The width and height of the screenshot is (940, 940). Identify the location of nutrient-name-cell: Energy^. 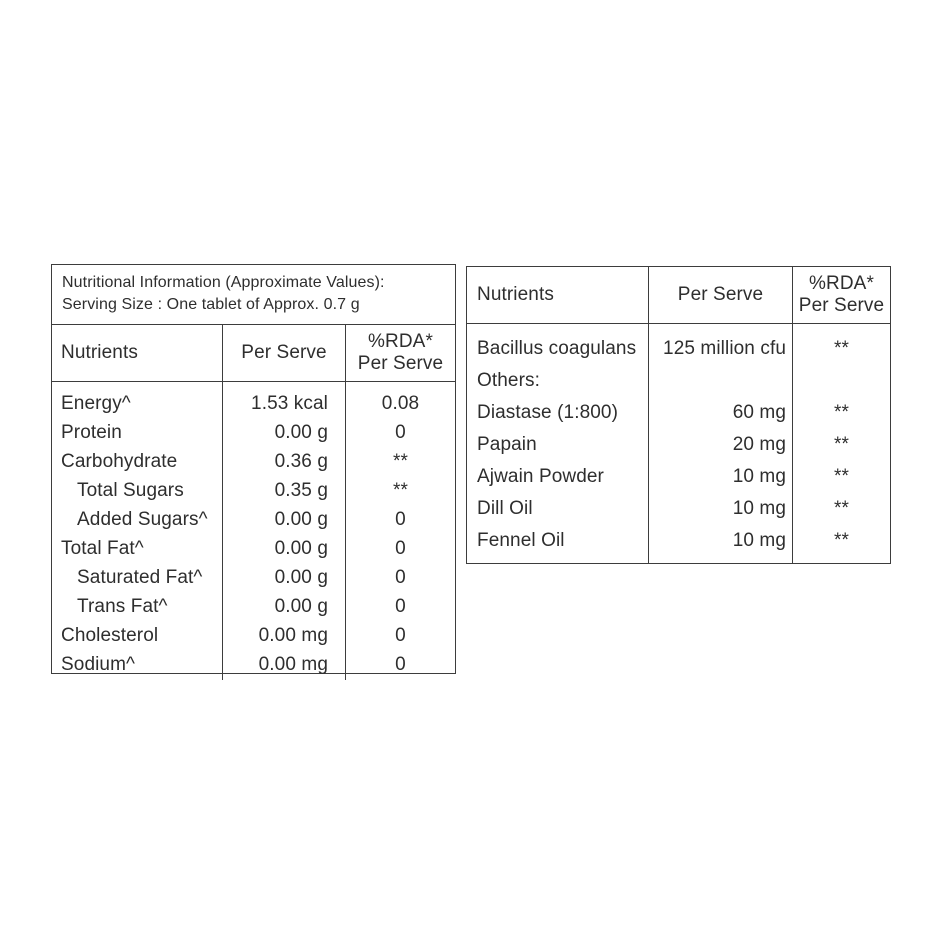
(96, 403).